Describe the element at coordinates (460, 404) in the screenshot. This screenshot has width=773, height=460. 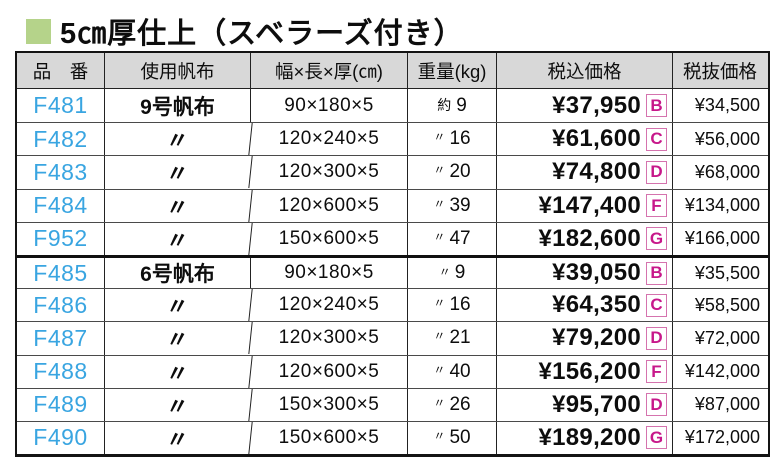
I see `weight-value: 26` at that location.